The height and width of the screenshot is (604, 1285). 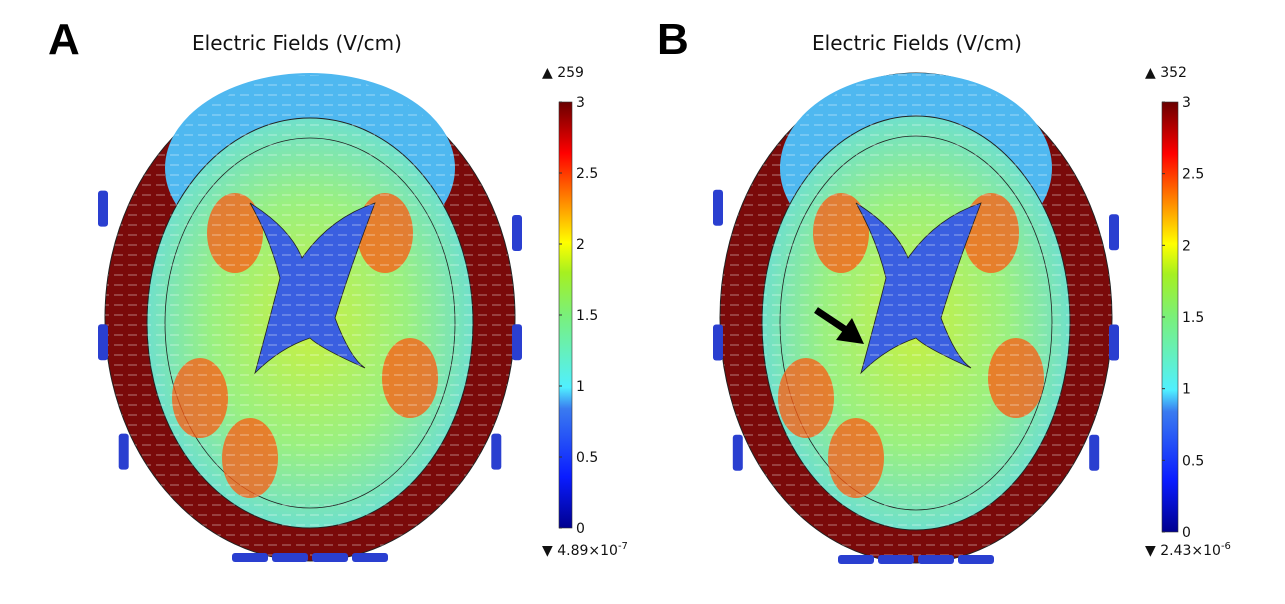 I want to click on min-value-label: ▼ 2.43×10-6, so click(x=1188, y=550).